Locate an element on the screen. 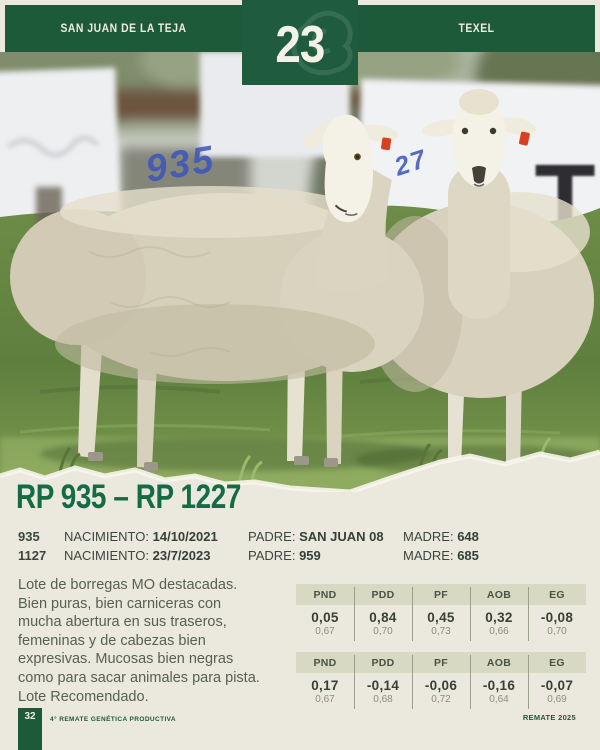 This screenshot has width=600, height=750. ebv-accuracy: 0,64 is located at coordinates (499, 699).